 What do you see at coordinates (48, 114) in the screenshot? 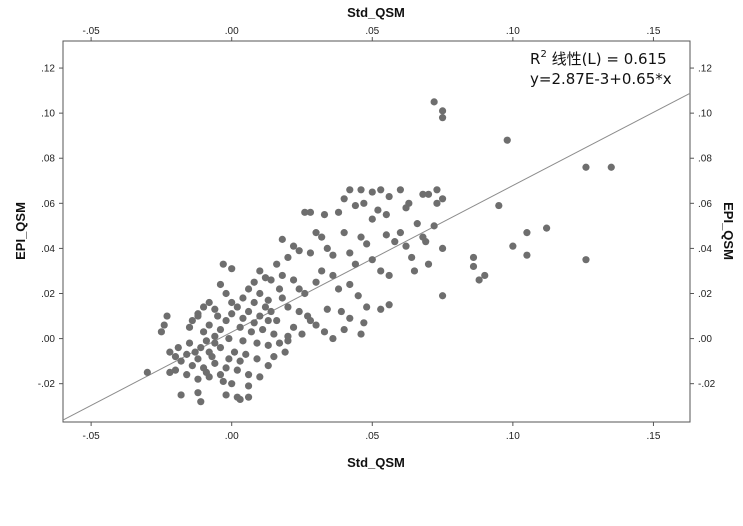
I see `y-tick-label-left: .10` at bounding box center [48, 114].